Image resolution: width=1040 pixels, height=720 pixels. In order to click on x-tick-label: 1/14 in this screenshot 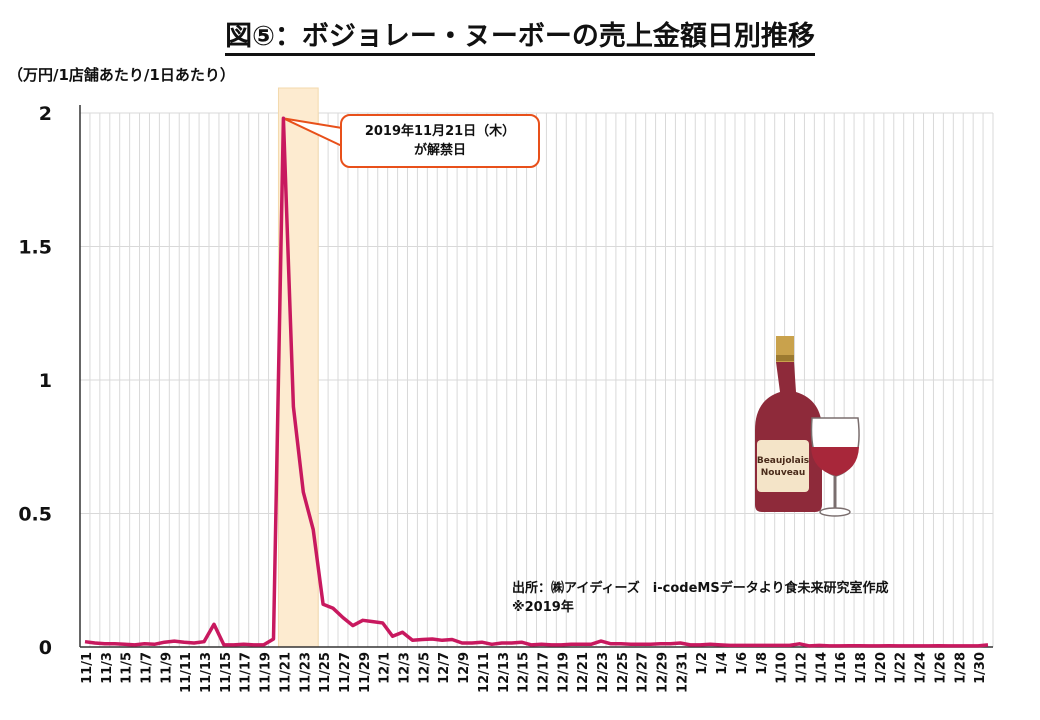, I will do `click(821, 668)`.